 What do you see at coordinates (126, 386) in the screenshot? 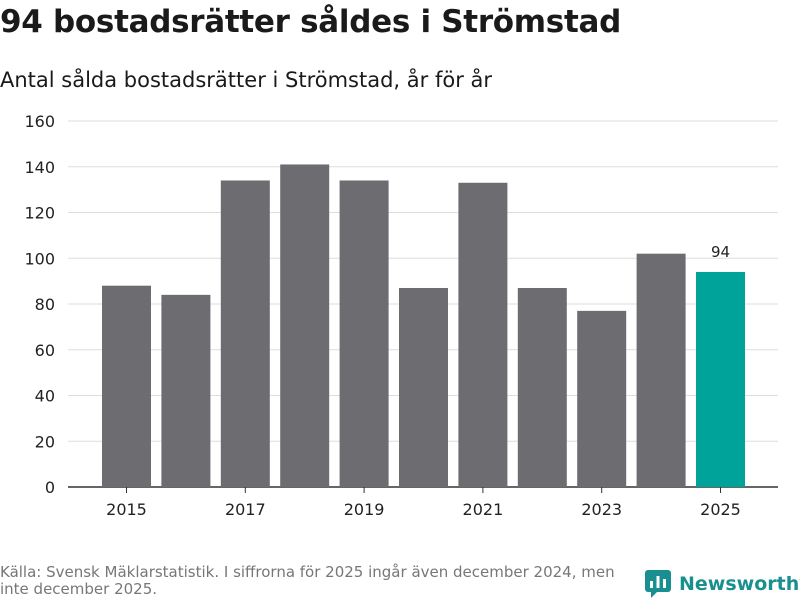
I see `bar-2015` at bounding box center [126, 386].